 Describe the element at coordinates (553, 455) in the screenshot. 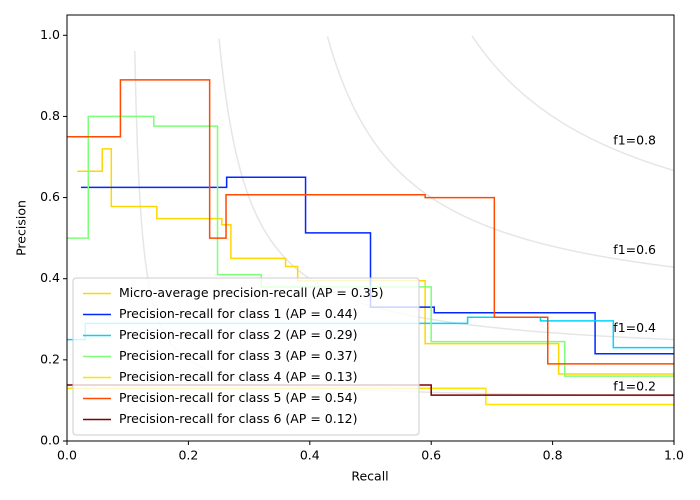

I see `x-tick-label: 0.8` at that location.